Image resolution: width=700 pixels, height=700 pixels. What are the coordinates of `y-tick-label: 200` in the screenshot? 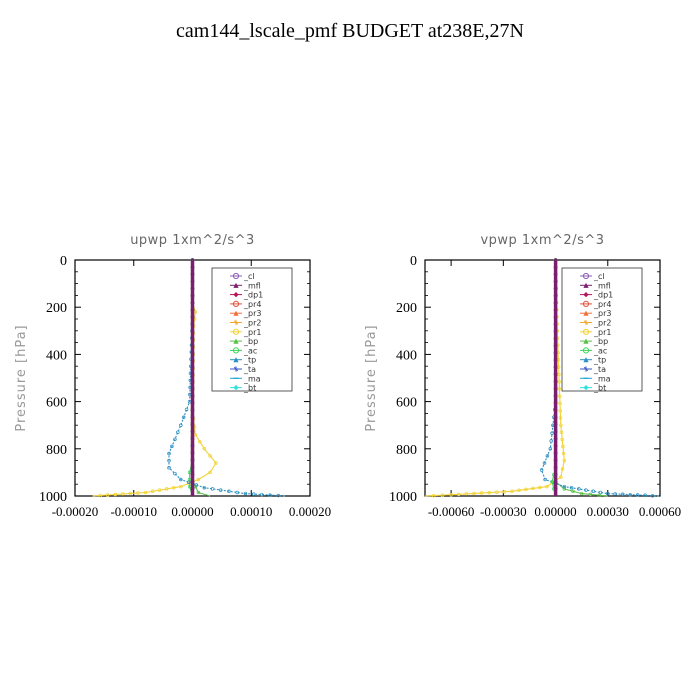 It's located at (56, 308).